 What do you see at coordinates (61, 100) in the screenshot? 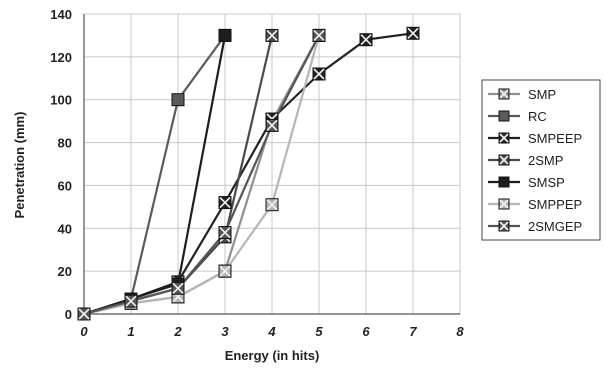
I see `y-tick-label: 100` at bounding box center [61, 100].